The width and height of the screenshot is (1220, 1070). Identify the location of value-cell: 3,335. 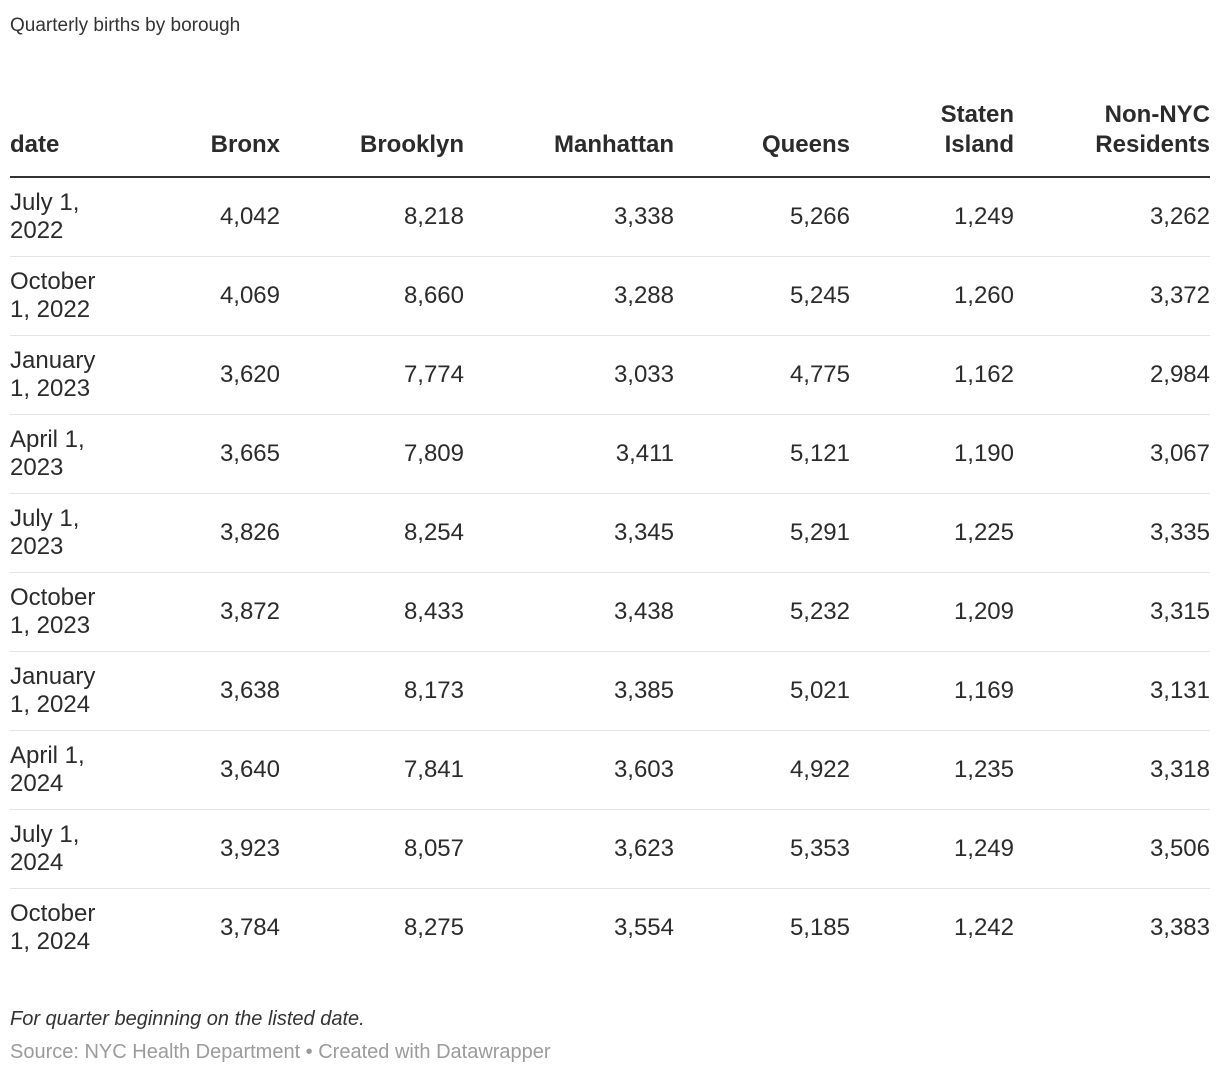
(1179, 532).